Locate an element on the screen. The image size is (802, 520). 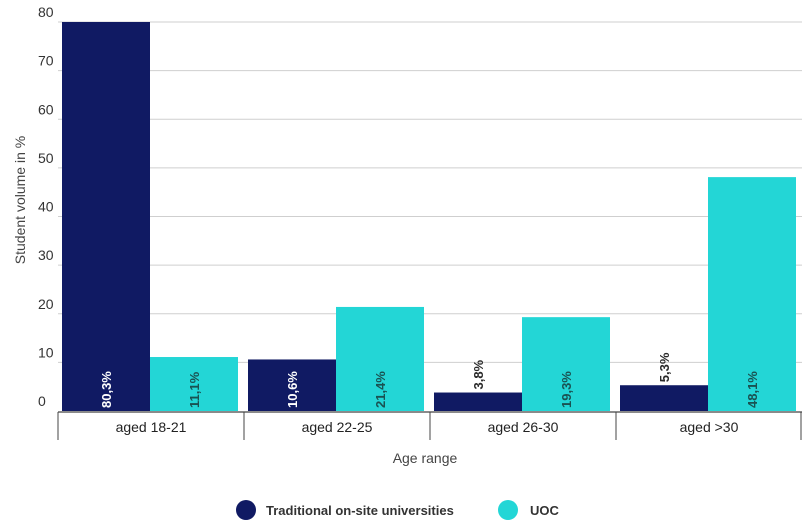
x-tick-label: aged 18-21 is located at coordinates (151, 427).